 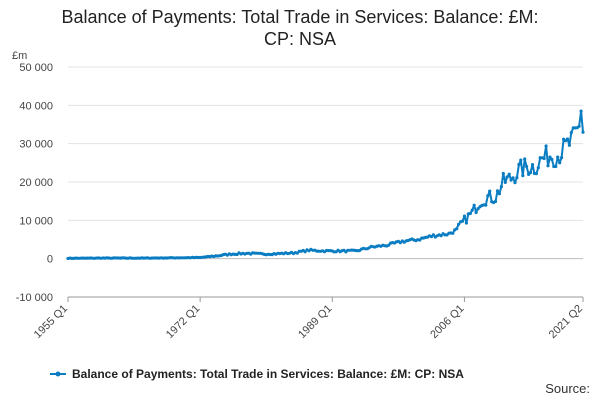 What do you see at coordinates (315, 322) in the screenshot?
I see `x-tick-label: 1989 Q1` at bounding box center [315, 322].